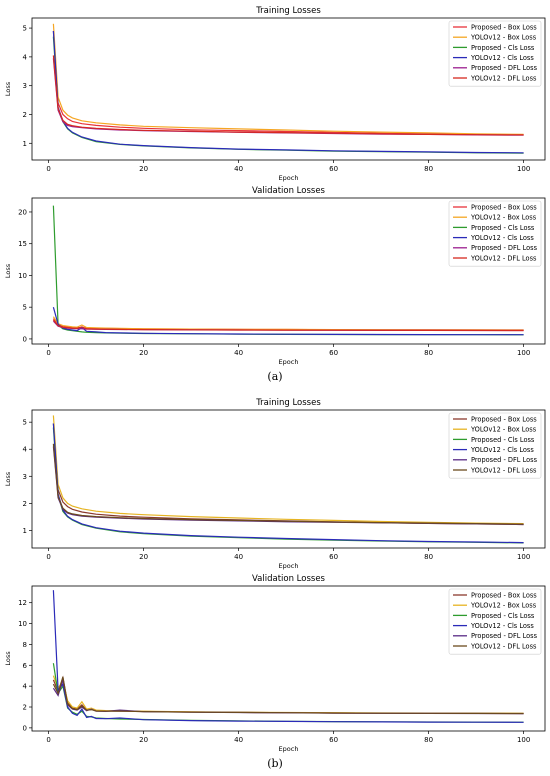  Describe the element at coordinates (22, 603) in the screenshot. I see `y-tick-label: 12` at that location.